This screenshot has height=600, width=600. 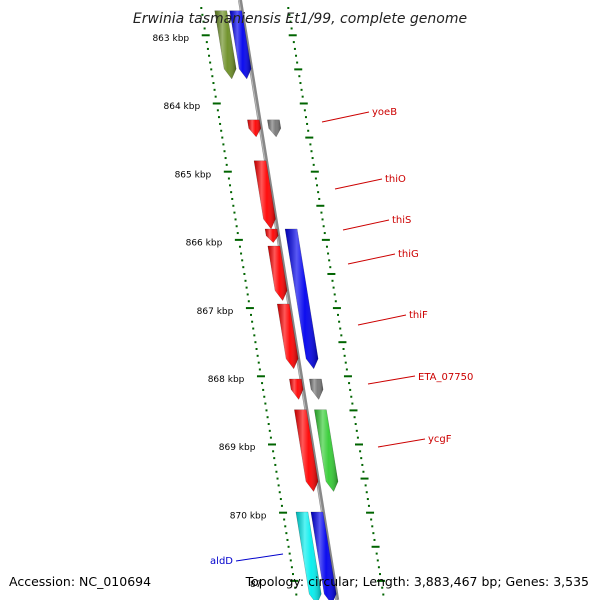 I want to click on gene-label-thiG: thiG, so click(x=408, y=254).